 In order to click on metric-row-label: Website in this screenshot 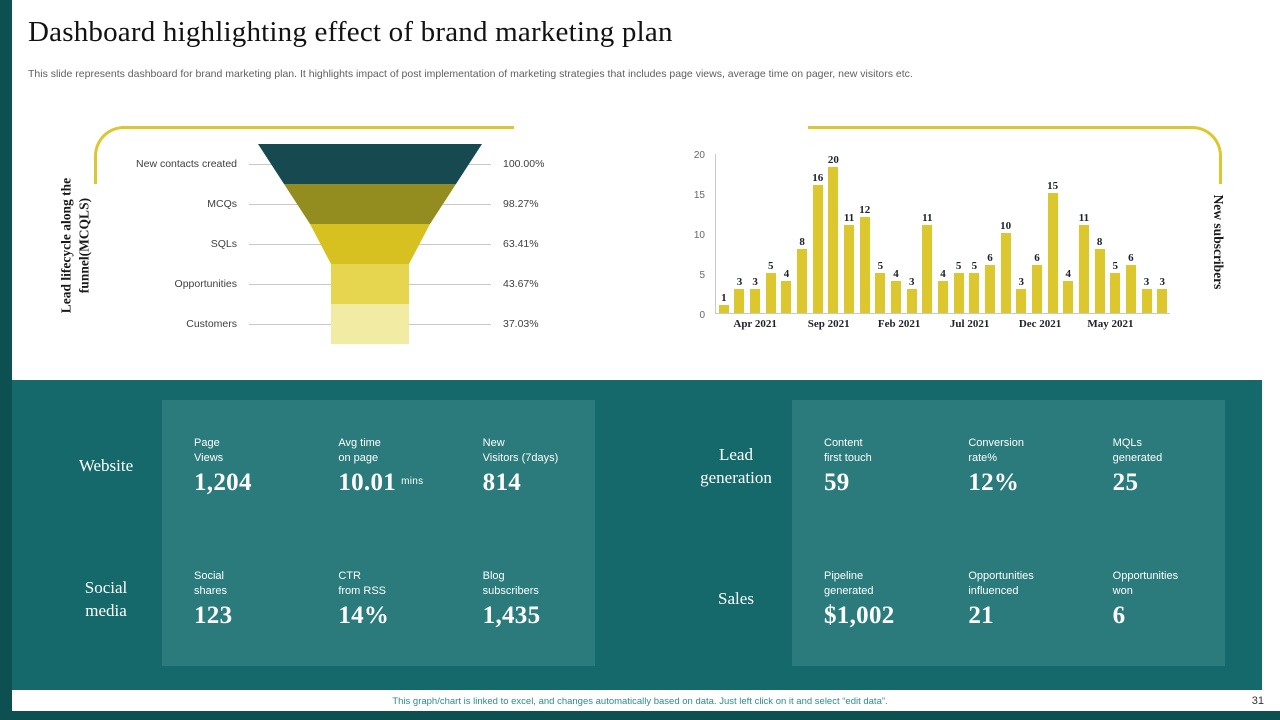, I will do `click(106, 466)`.